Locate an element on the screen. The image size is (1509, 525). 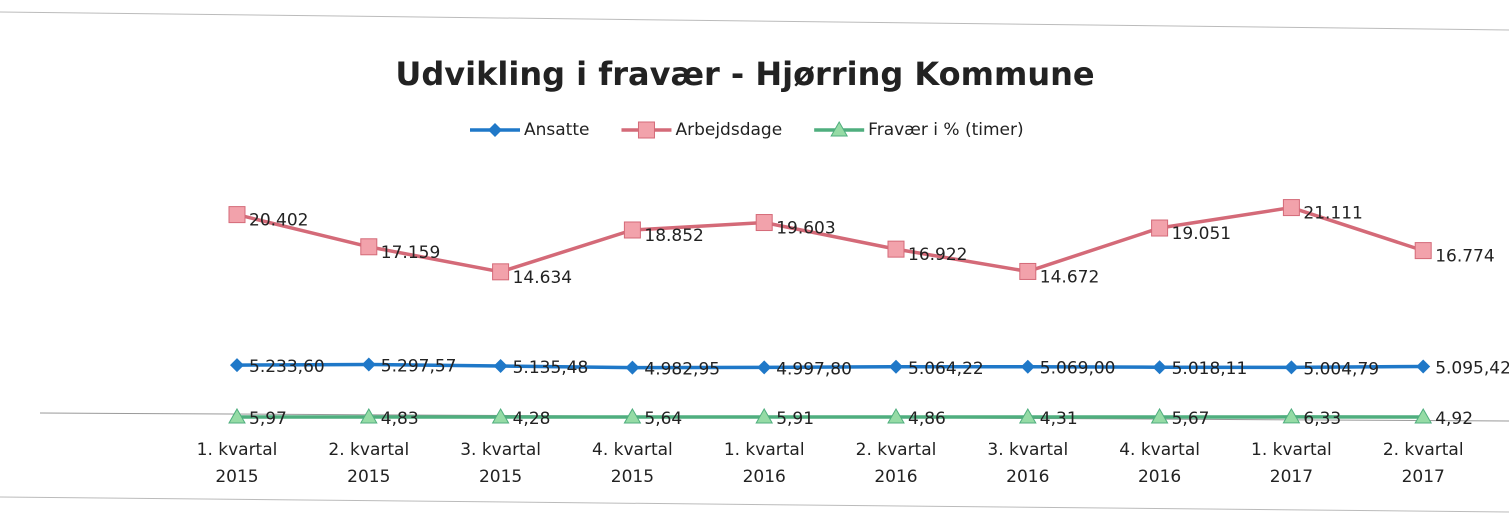
data-label: 5.018,11 is located at coordinates (1210, 369).